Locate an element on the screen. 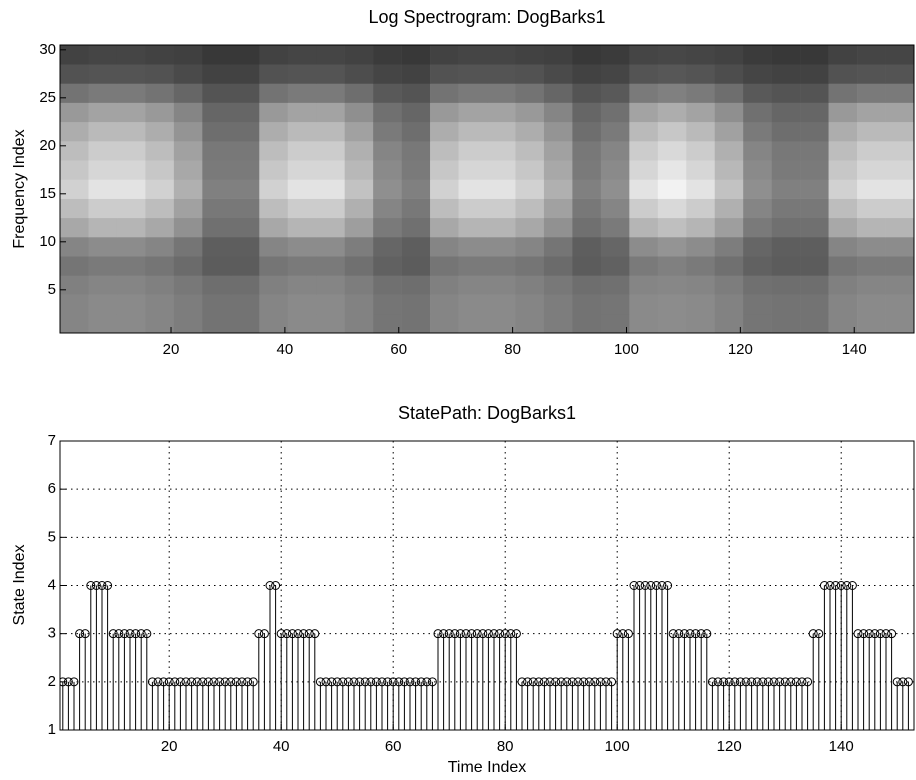 This screenshot has width=916, height=780. y-tick-label: 4 is located at coordinates (52, 584).